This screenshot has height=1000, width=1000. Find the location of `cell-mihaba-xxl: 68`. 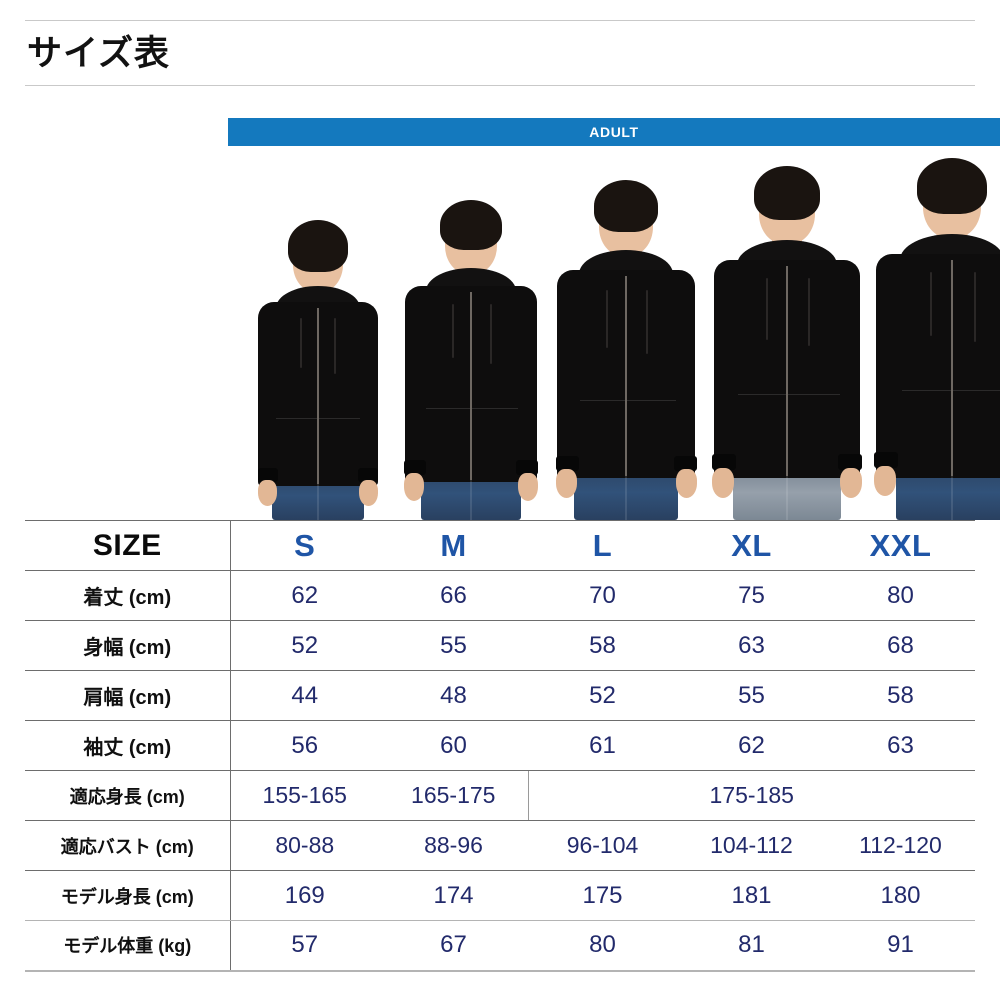

cell-mihaba-xxl: 68 is located at coordinates (900, 645).